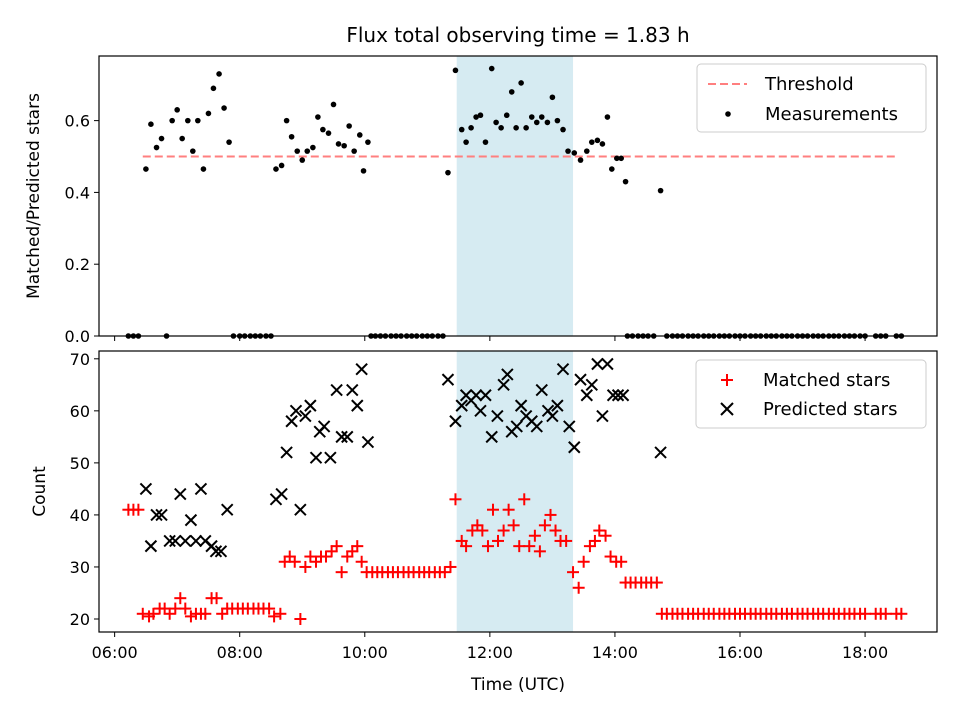 This screenshot has width=960, height=720. I want to click on x-tick-label: 16:00, so click(740, 652).